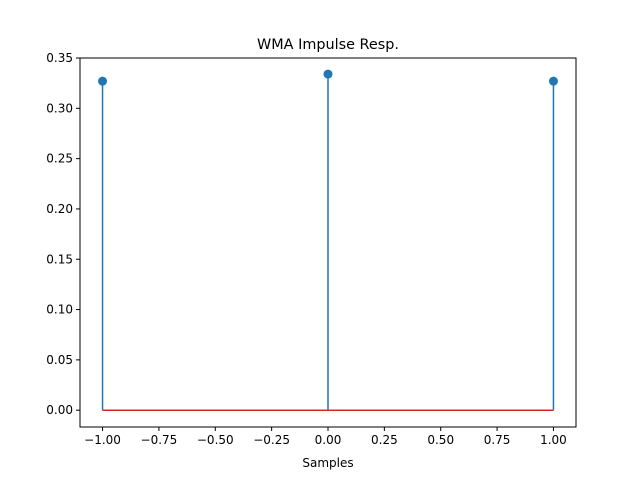  Describe the element at coordinates (215, 440) in the screenshot. I see `x-tick-label: −0.50` at that location.